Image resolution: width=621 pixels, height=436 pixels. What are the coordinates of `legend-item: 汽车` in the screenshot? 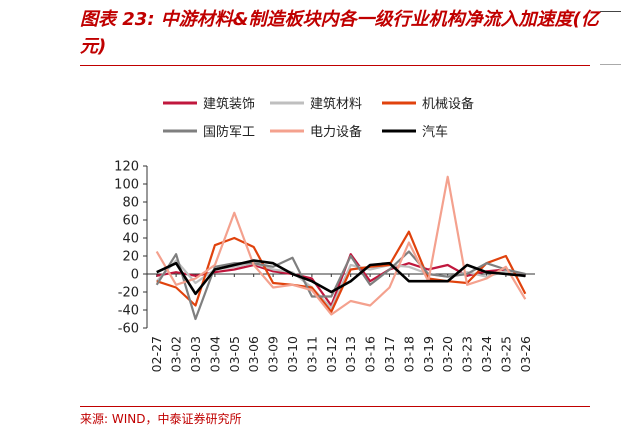 It's located at (415, 132).